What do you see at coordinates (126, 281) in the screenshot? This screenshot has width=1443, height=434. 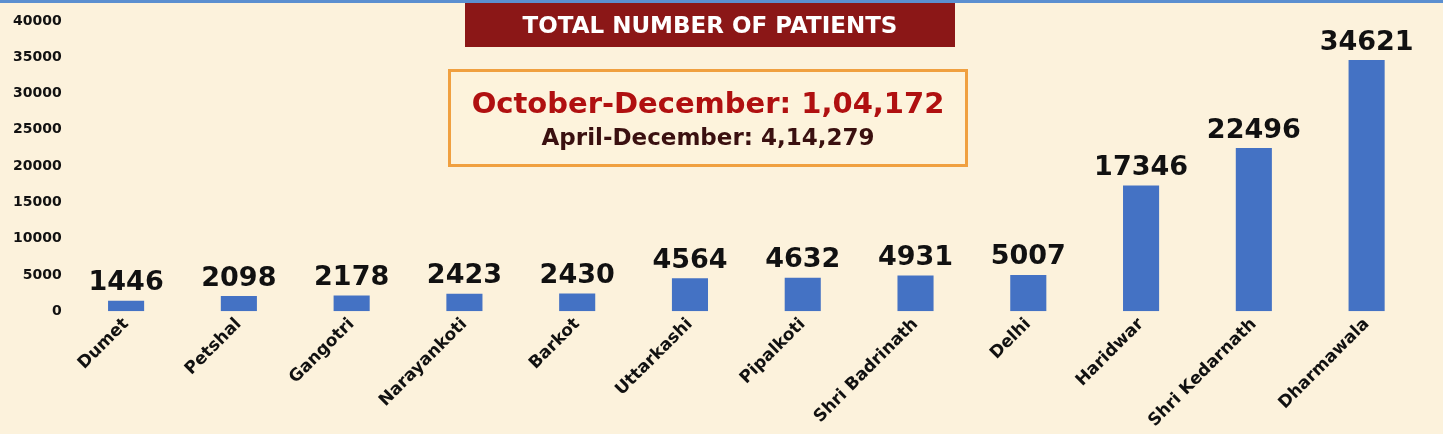 I see `data-label: 1446` at bounding box center [126, 281].